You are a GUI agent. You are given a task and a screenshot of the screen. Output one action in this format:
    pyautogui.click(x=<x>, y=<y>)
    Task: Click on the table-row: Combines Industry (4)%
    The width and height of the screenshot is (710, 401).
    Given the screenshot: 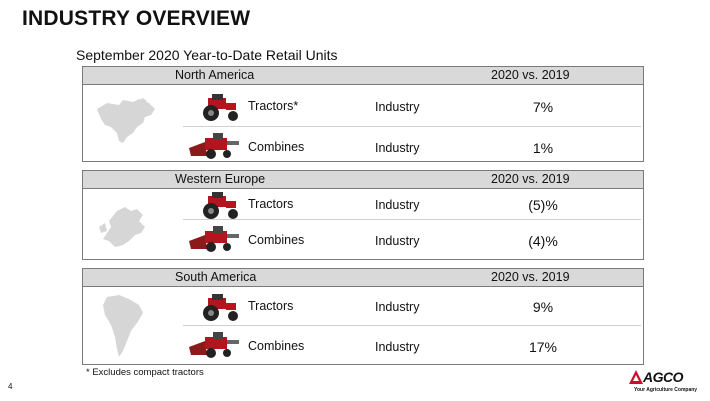 What is the action you would take?
    pyautogui.click(x=363, y=241)
    